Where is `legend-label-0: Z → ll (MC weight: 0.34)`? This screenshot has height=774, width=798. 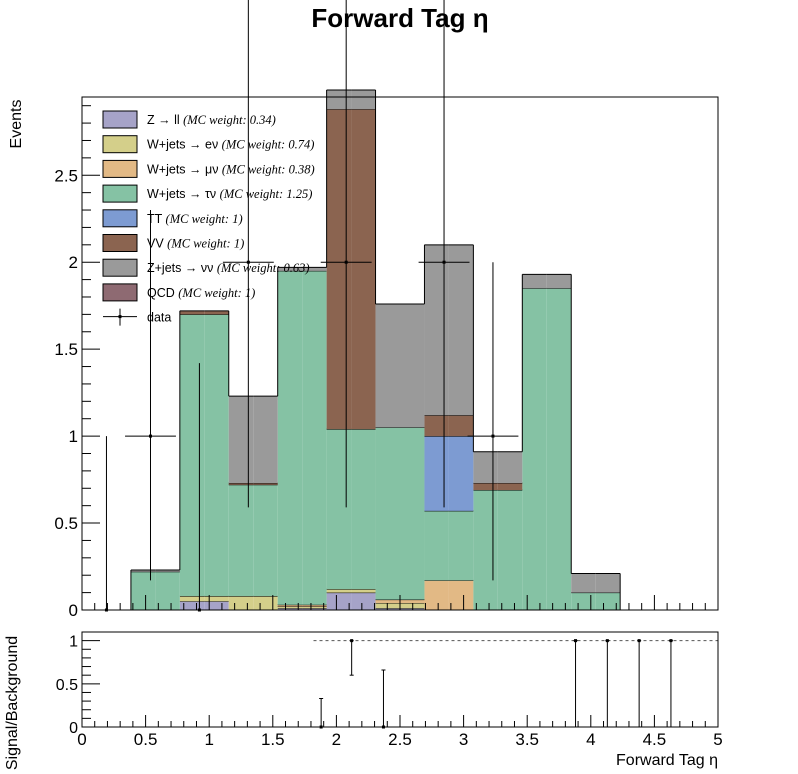
legend-label-0: Z → ll (MC weight: 0.34) is located at coordinates (211, 120).